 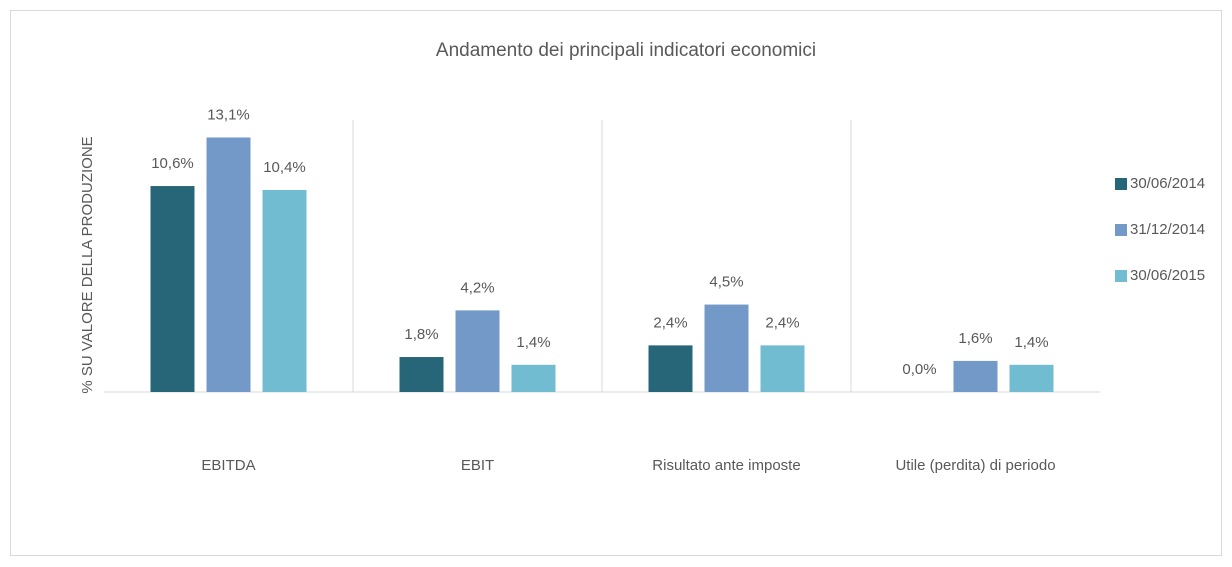 What do you see at coordinates (975, 465) in the screenshot?
I see `x-tick-label: Utile (perdita) di periodo` at bounding box center [975, 465].